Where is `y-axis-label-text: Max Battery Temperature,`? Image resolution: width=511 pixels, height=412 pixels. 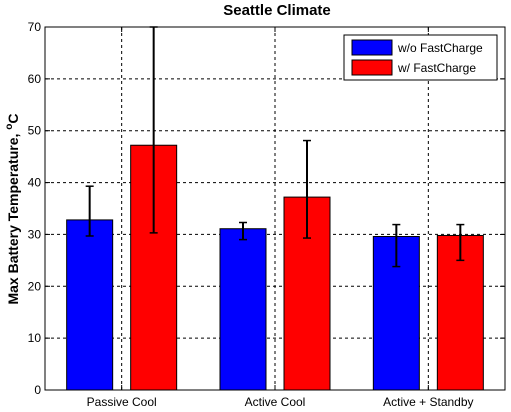 y-axis-label-text: Max Battery Temperature, is located at coordinates (13, 217).